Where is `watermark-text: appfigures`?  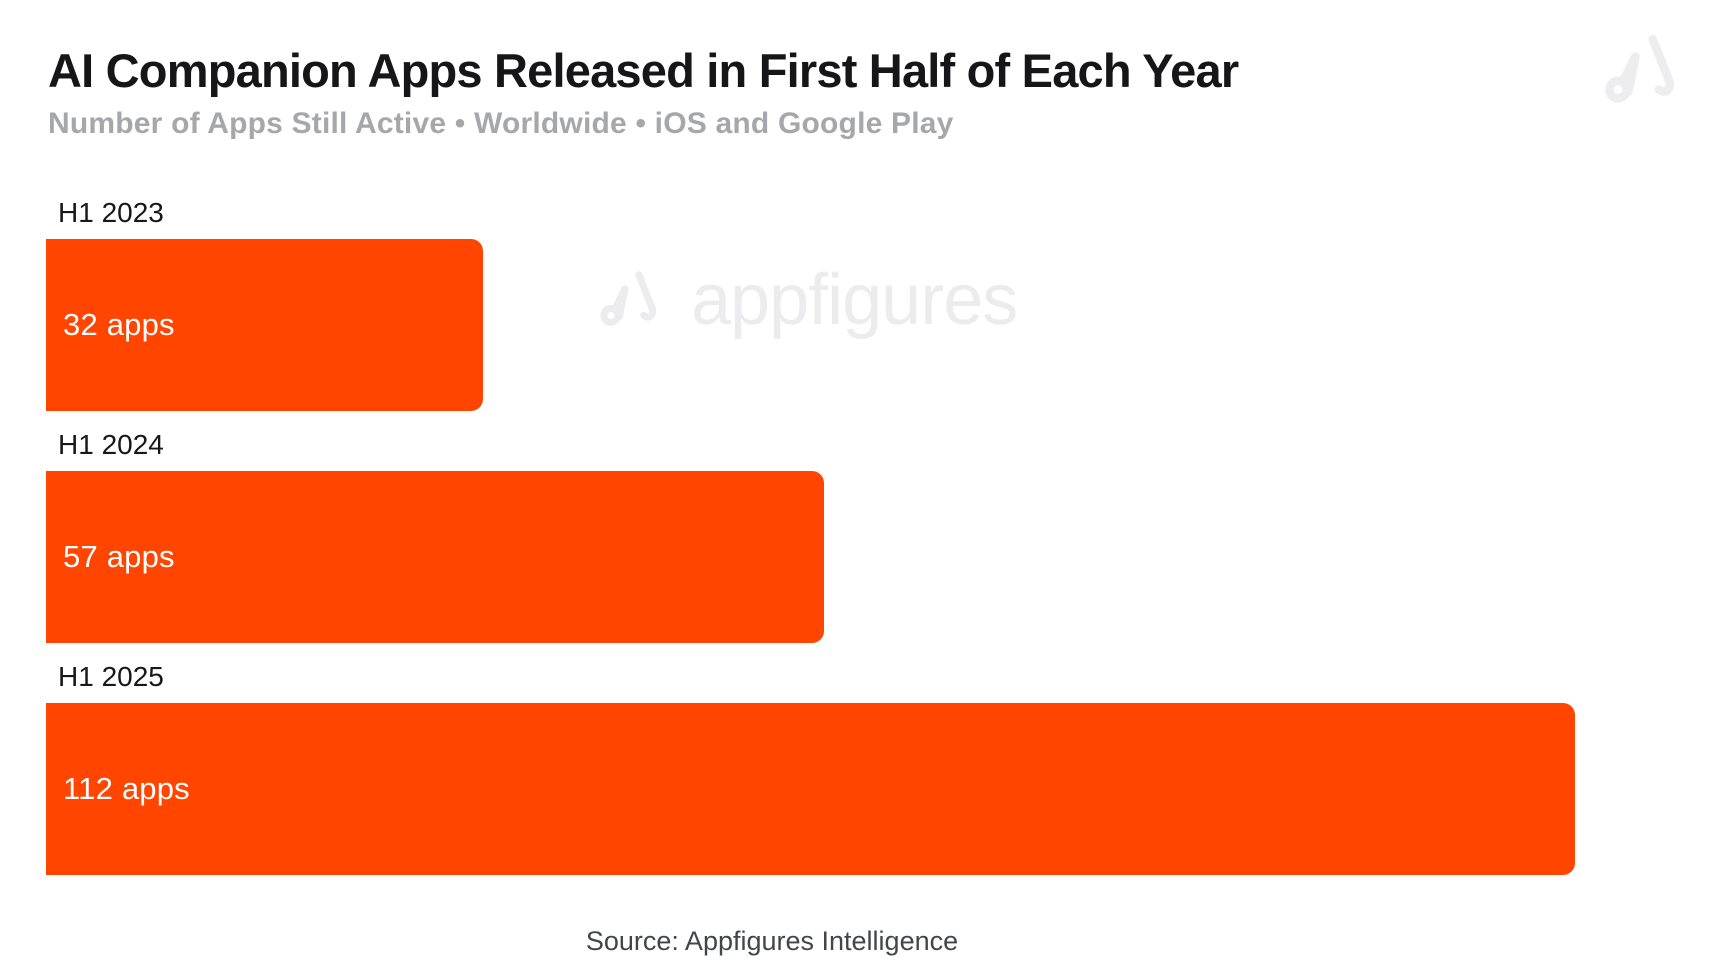
watermark-text: appfigures is located at coordinates (854, 300).